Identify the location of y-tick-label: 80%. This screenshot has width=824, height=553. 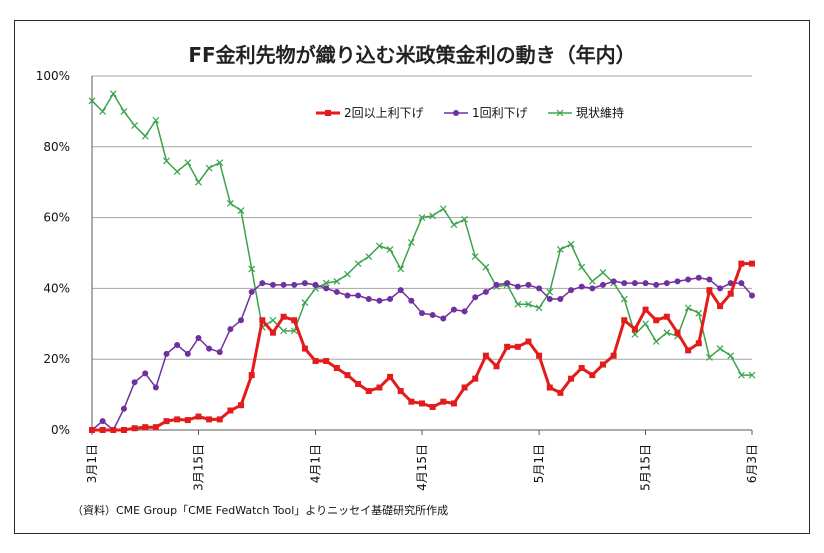
(56, 147).